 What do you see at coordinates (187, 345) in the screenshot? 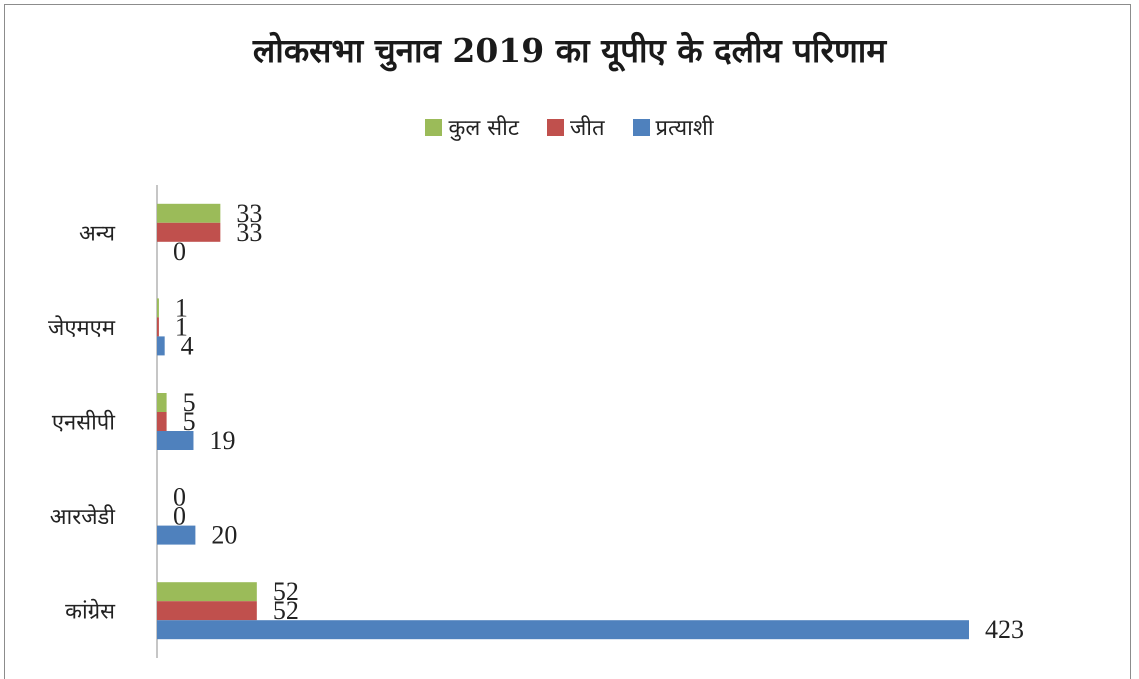
I see `data-label: 4` at bounding box center [187, 345].